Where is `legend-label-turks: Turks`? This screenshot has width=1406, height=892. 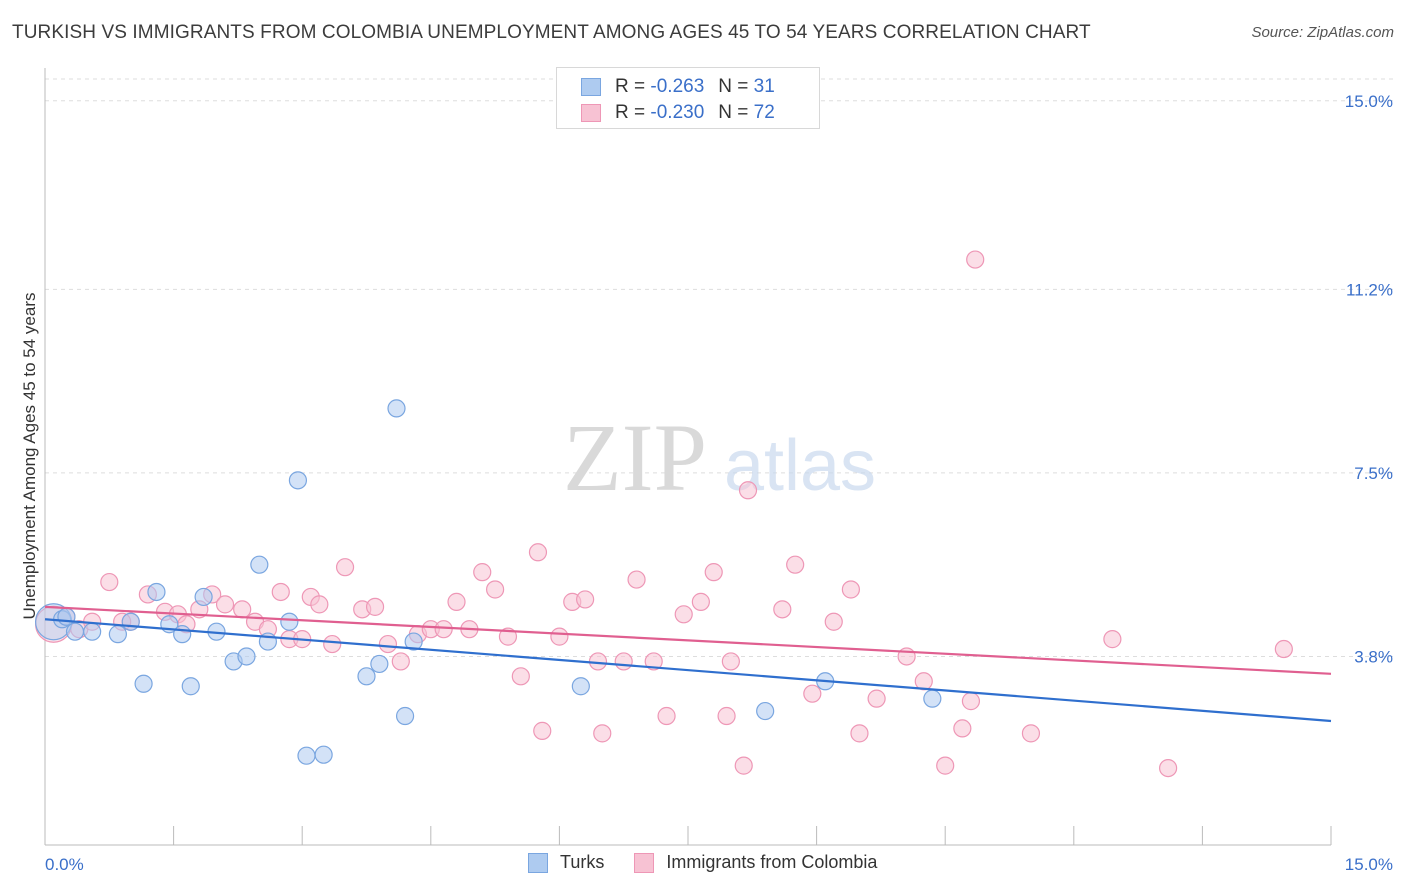
legend-label-turks: Turks is located at coordinates (582, 862).